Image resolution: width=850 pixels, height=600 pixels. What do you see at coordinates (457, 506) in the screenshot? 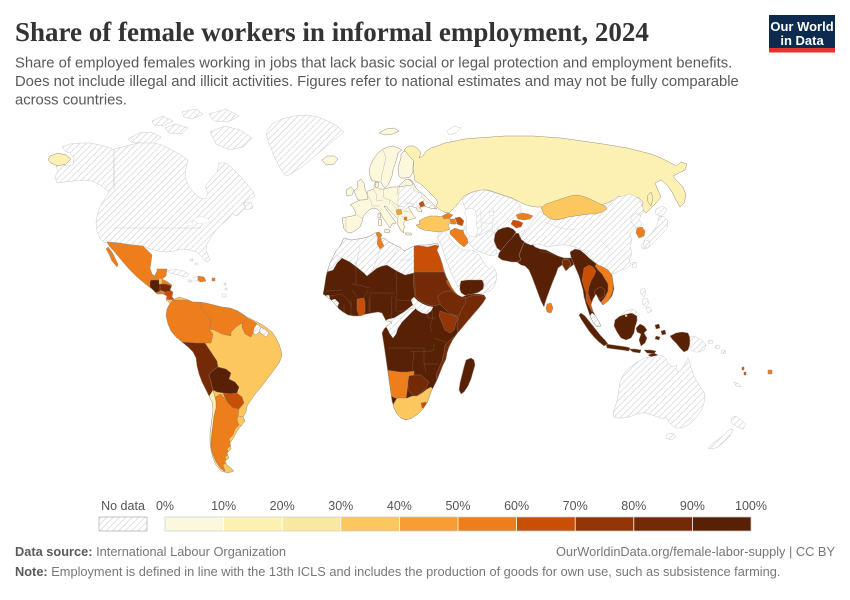
I see `svg-text: 50%` at bounding box center [457, 506].